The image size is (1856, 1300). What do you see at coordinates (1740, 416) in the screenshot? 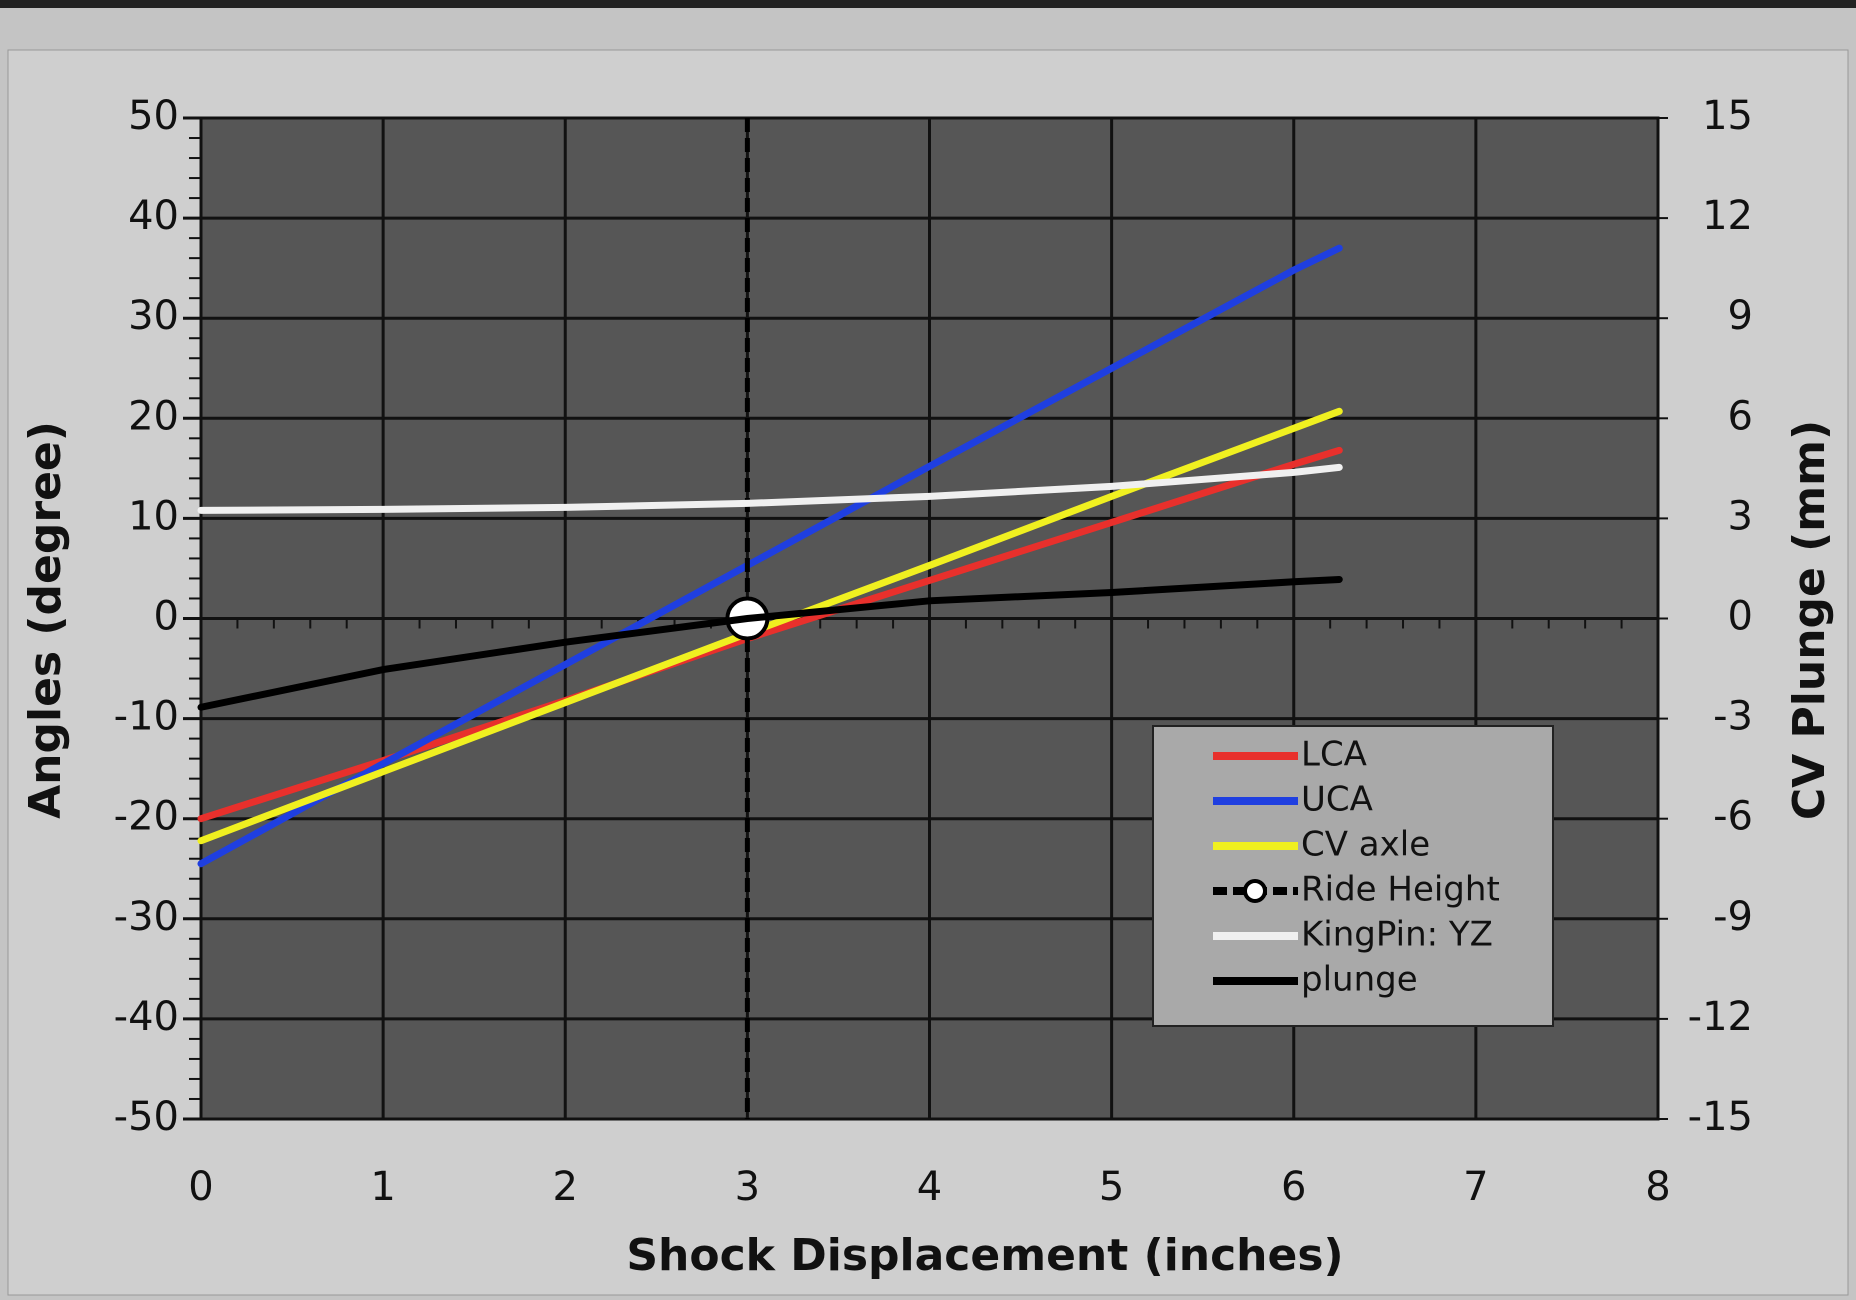
I see `y2-tick-label: 6` at bounding box center [1740, 416].